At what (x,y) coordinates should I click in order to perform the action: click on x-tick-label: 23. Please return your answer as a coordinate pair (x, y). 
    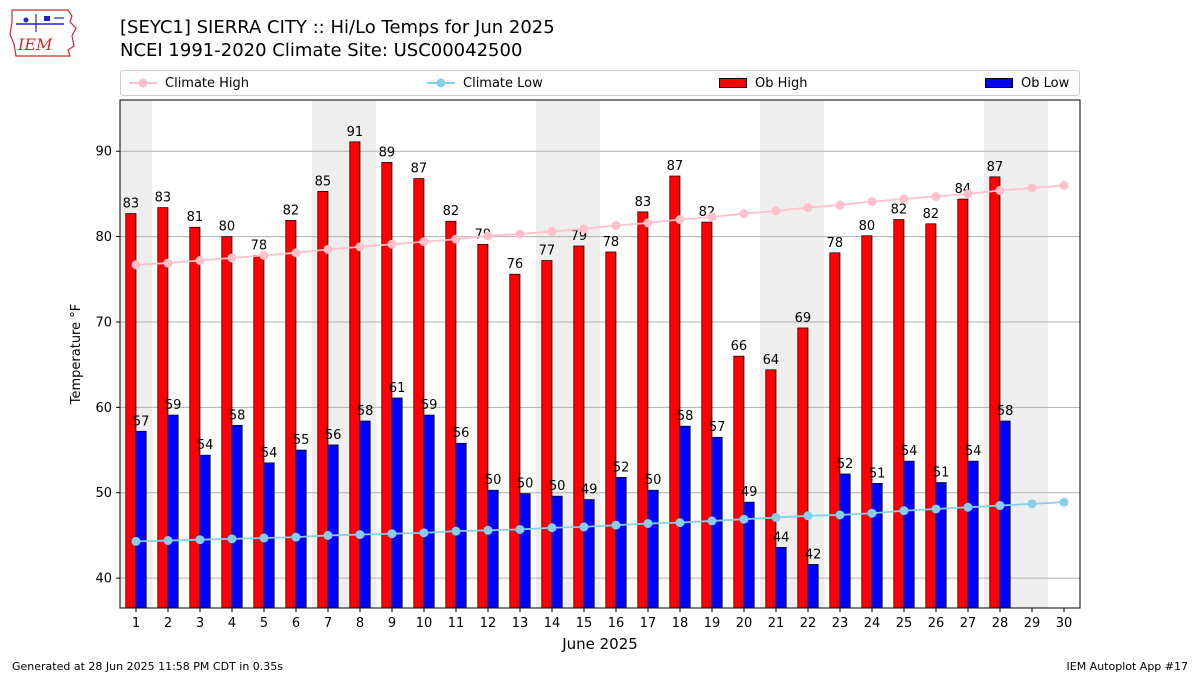
    Looking at the image, I should click on (840, 623).